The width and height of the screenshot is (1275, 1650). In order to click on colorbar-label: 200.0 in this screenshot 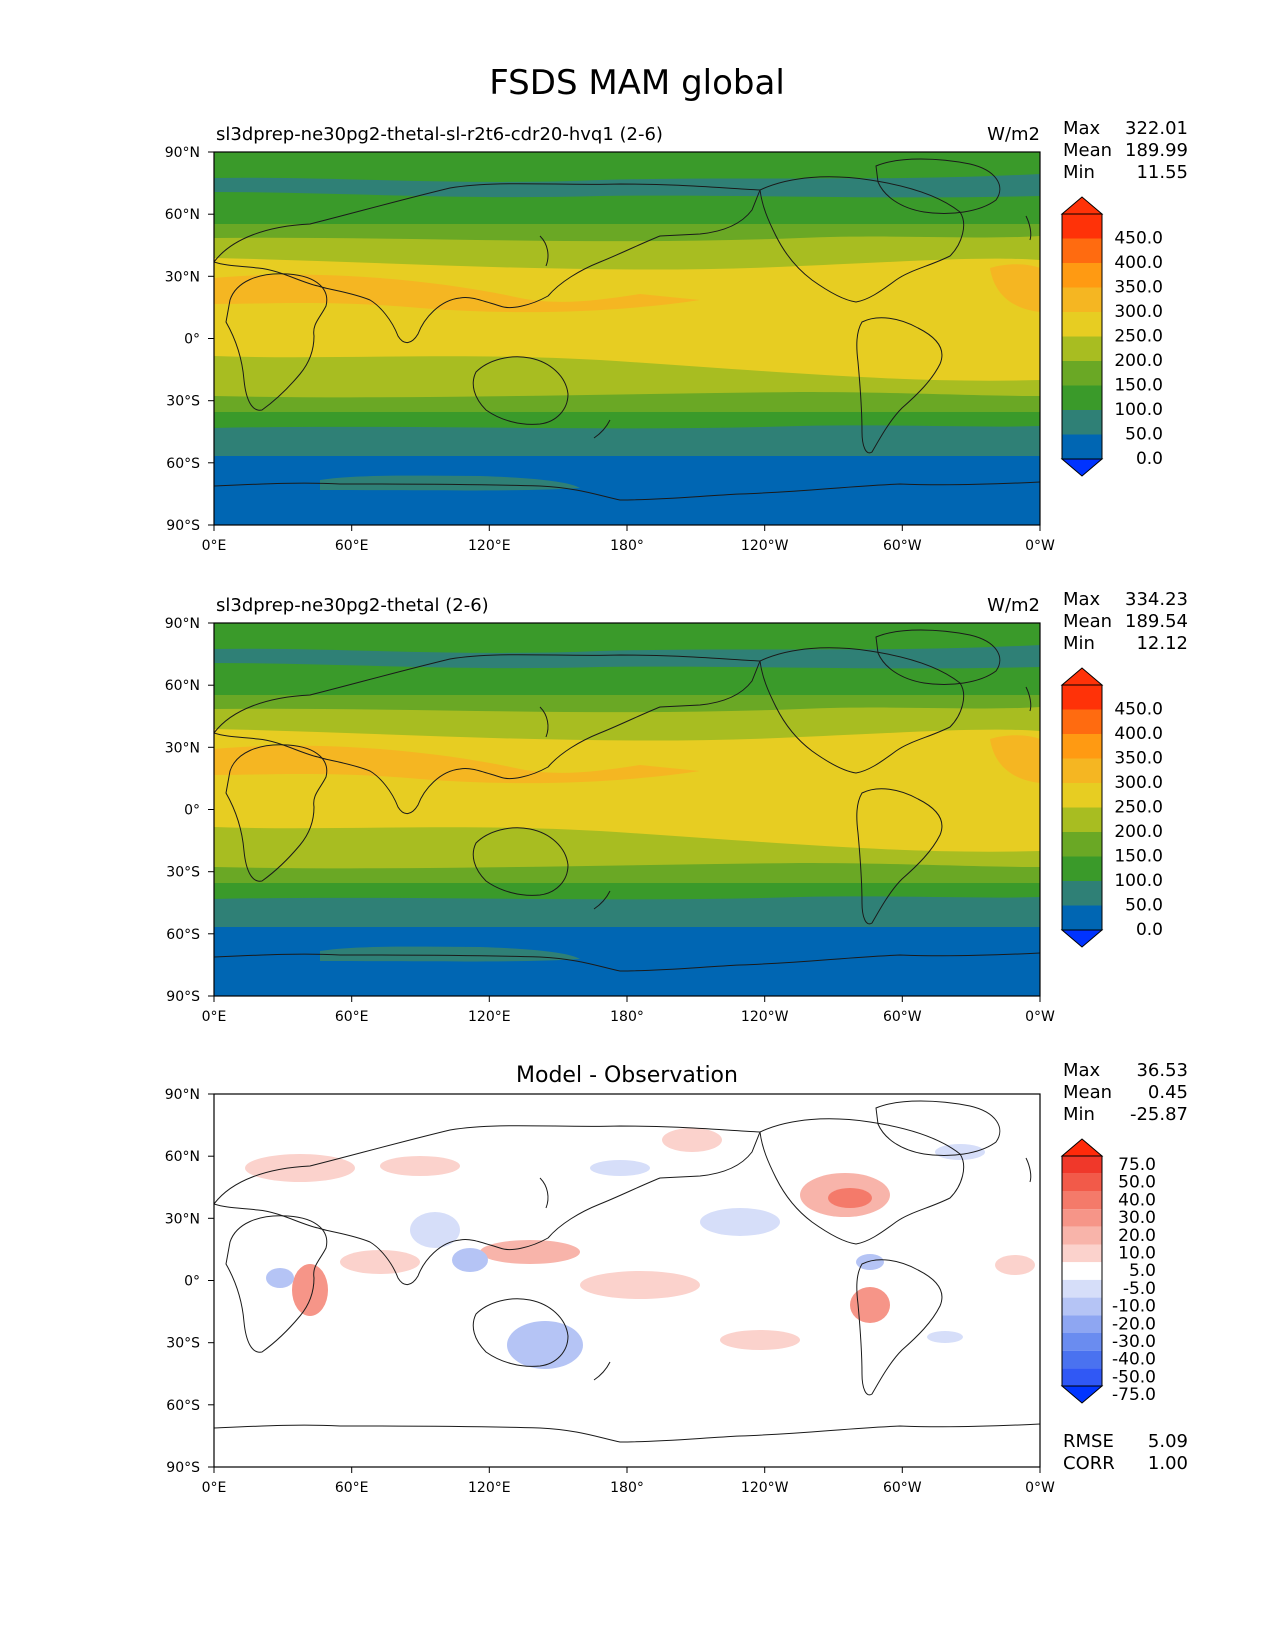, I will do `click(1138, 361)`.